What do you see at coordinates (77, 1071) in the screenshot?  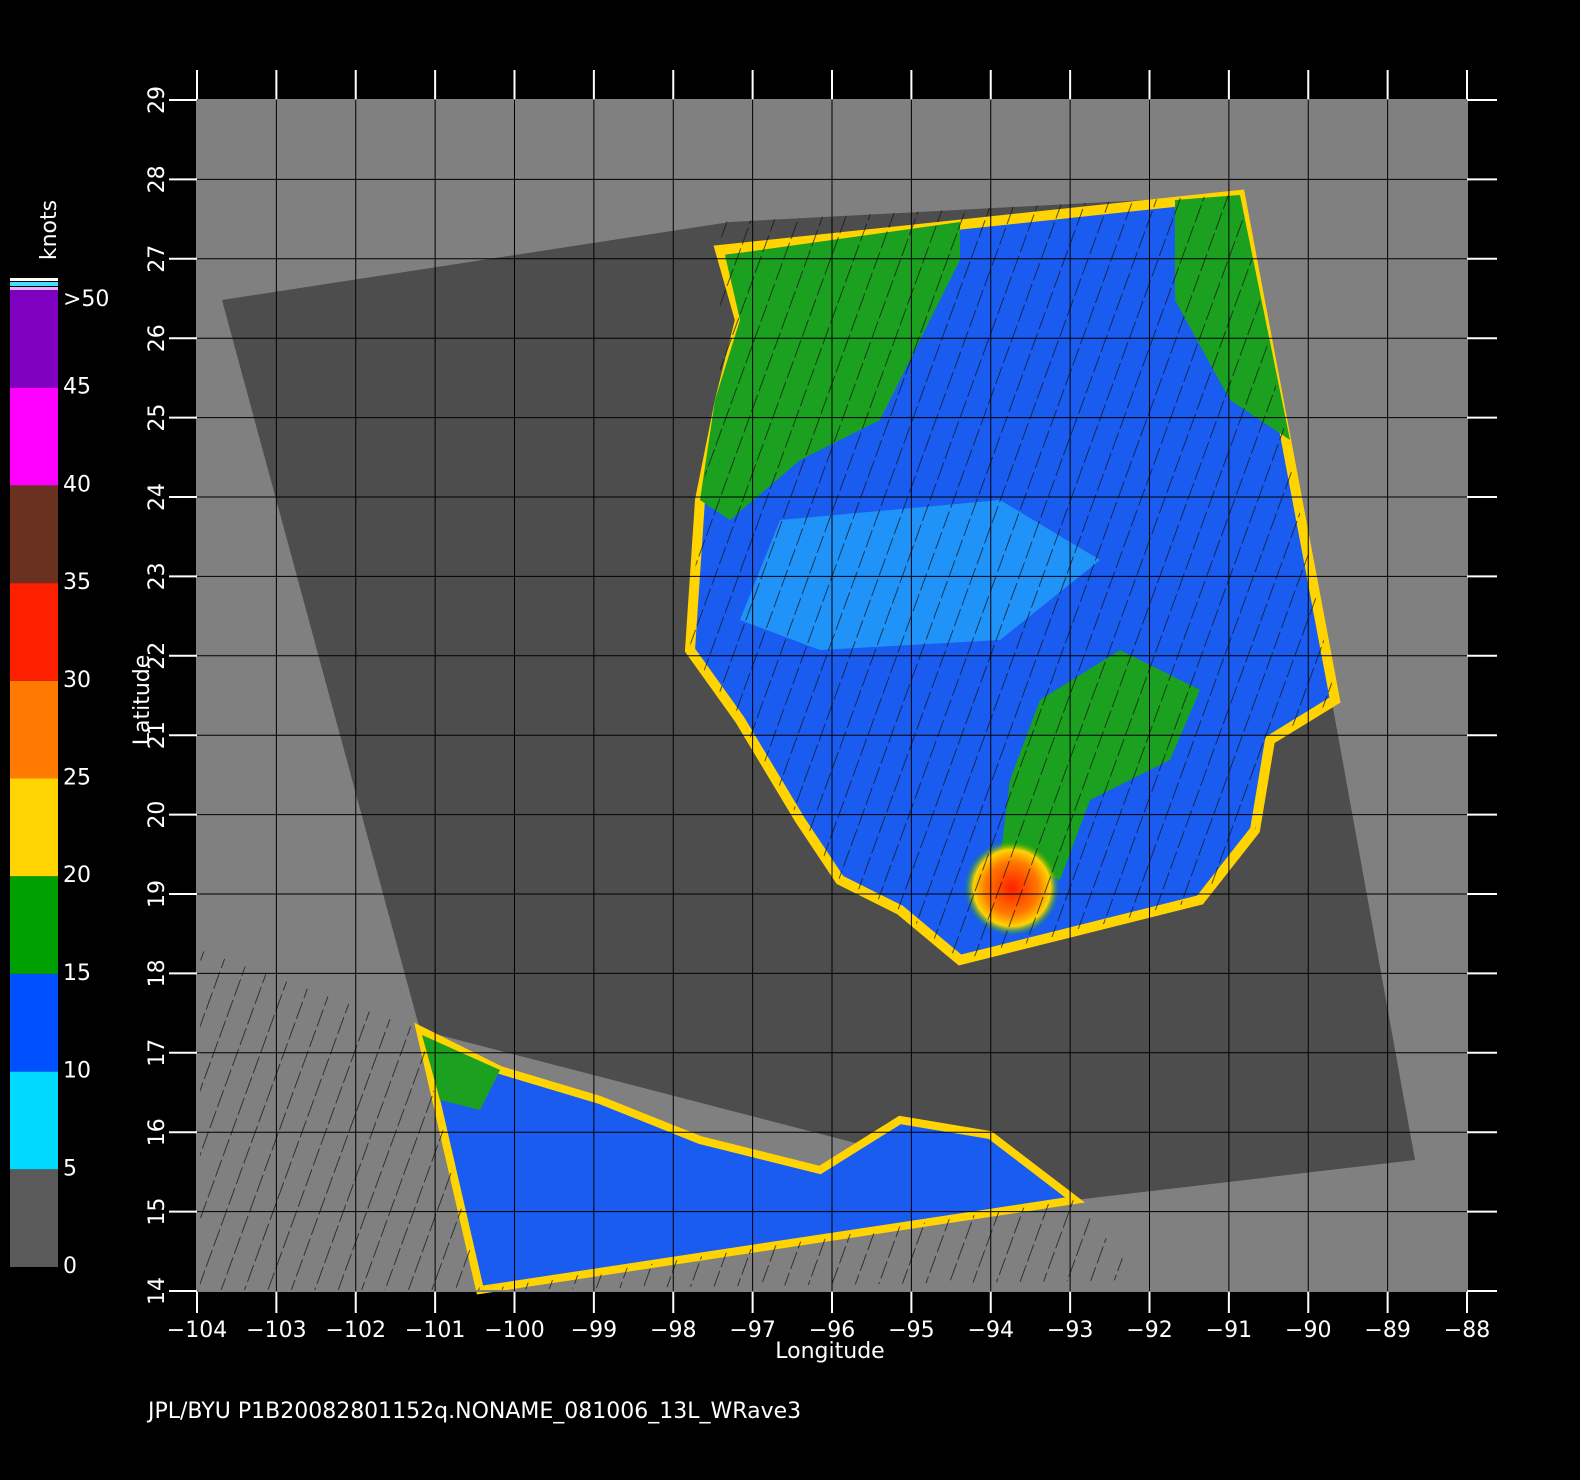 I see `colorbar-tick-label: 10` at bounding box center [77, 1071].